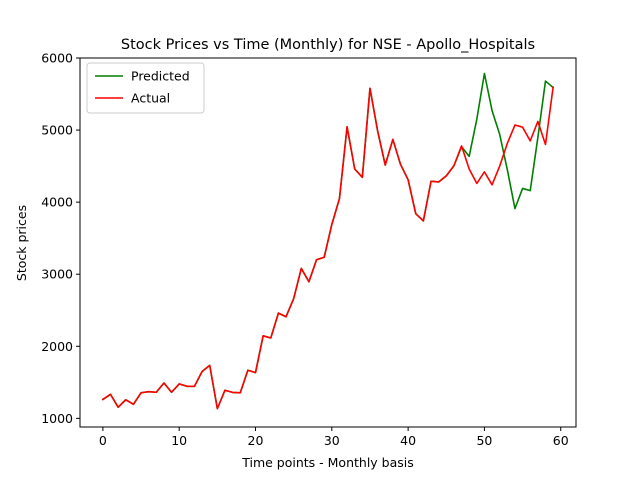 The image size is (640, 480). Describe the element at coordinates (21, 243) in the screenshot. I see `y-axis-label: Stock prices` at that location.